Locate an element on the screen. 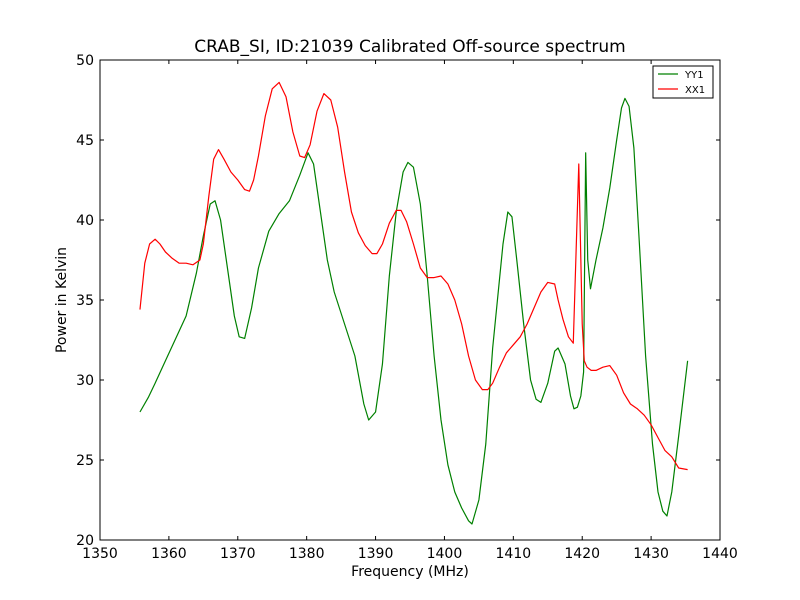 This screenshot has height=600, width=800. y-tick-label: 45 is located at coordinates (85, 141).